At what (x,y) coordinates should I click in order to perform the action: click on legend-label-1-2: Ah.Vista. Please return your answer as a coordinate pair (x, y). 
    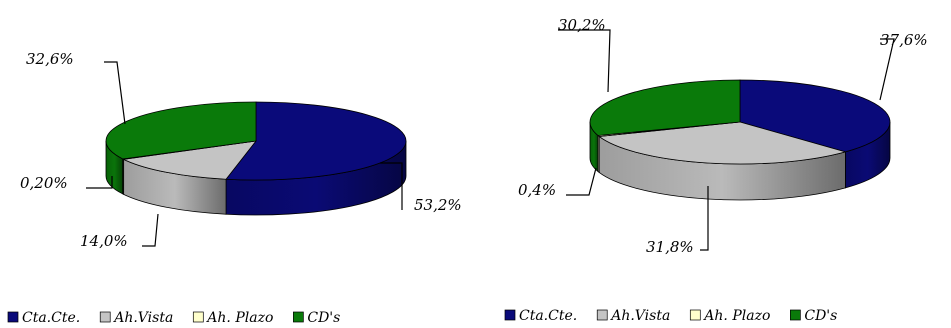
    Looking at the image, I should click on (142, 318).